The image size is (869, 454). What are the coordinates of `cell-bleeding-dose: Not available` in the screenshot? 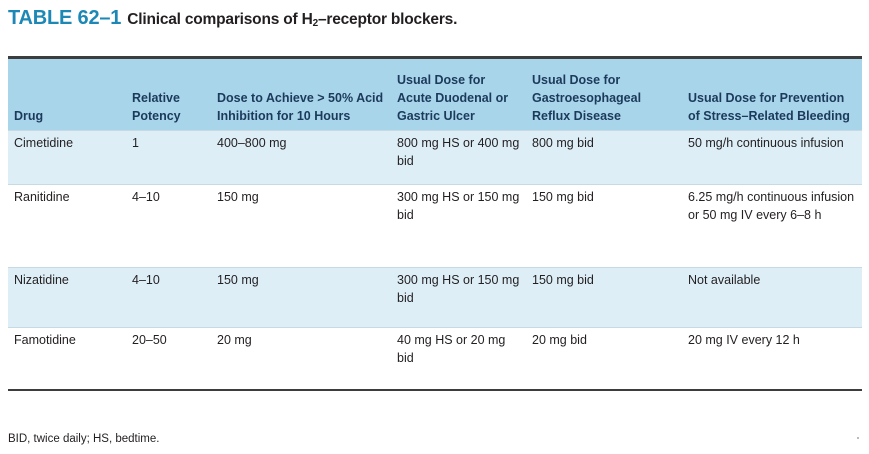 It's located at (724, 280).